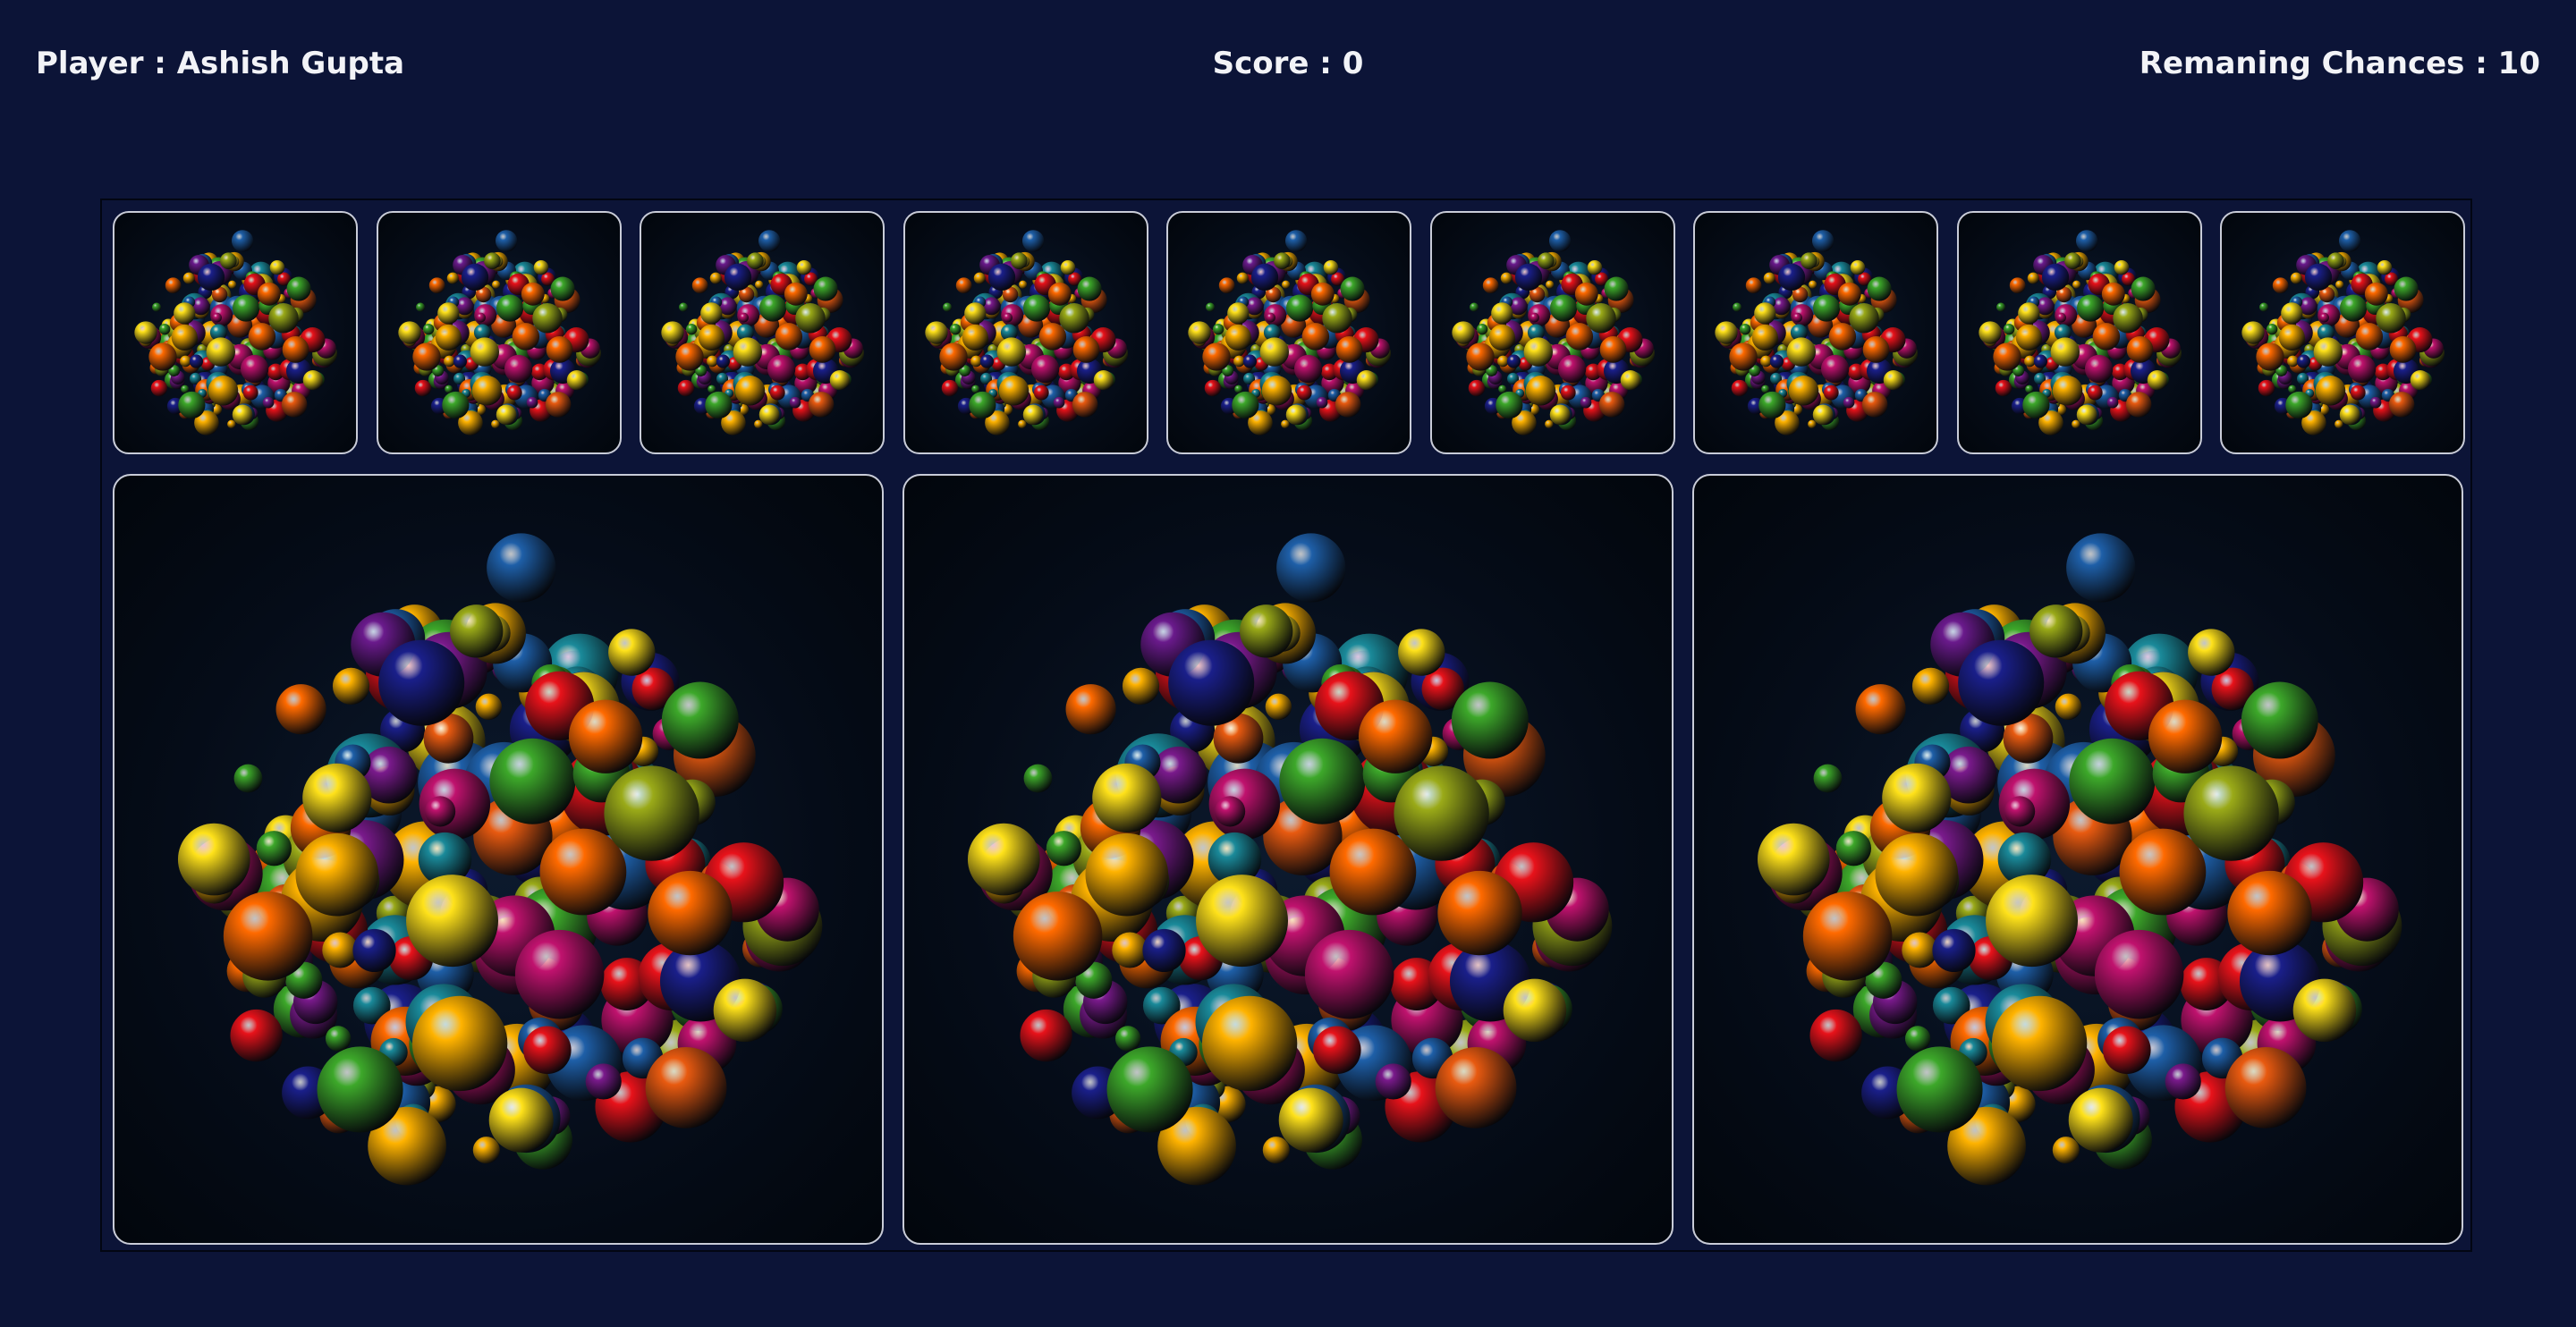  Describe the element at coordinates (2318, 63) in the screenshot. I see `chances-label: Remaning Chances :` at that location.